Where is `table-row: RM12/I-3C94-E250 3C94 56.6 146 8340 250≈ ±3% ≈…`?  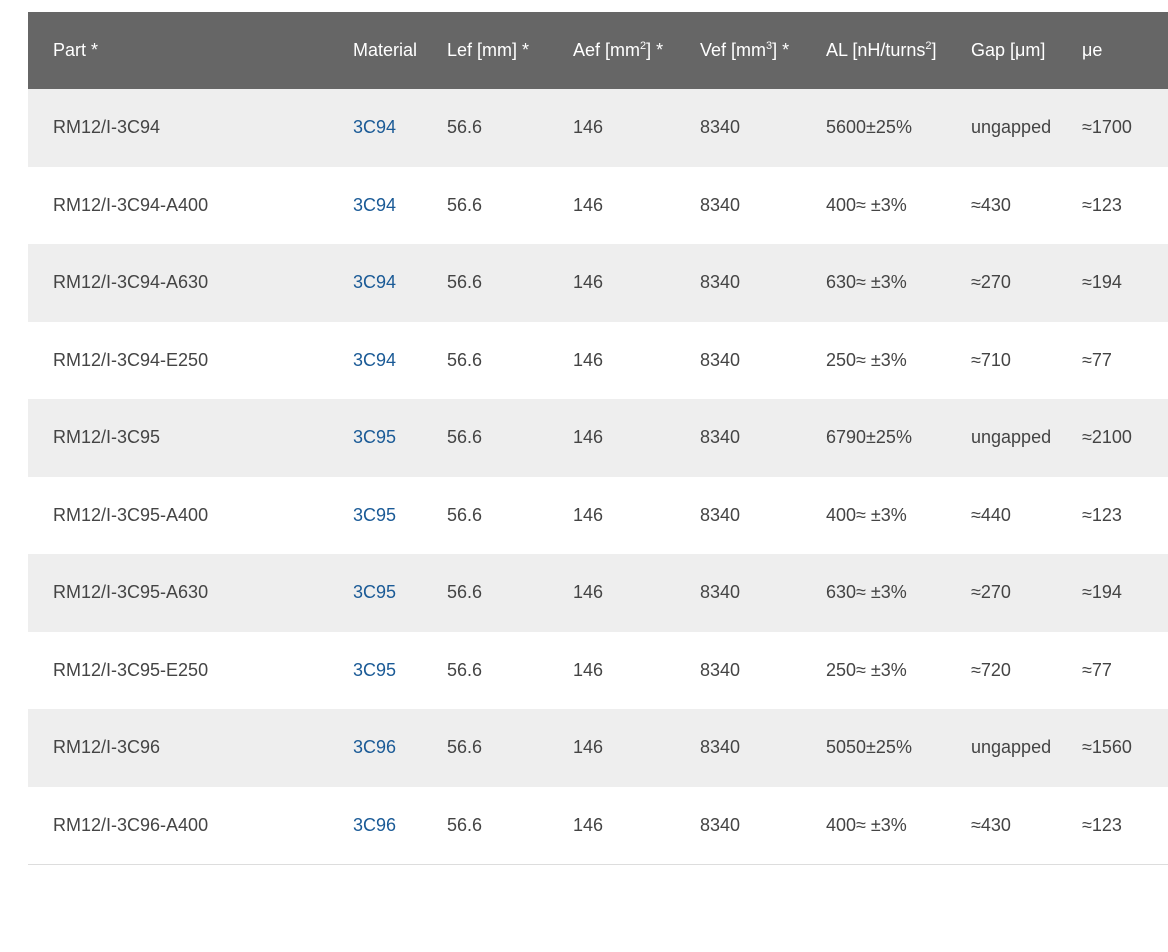 table-row: RM12/I-3C94-E250 3C94 56.6 146 8340 250≈ ±3% ≈… is located at coordinates (598, 360).